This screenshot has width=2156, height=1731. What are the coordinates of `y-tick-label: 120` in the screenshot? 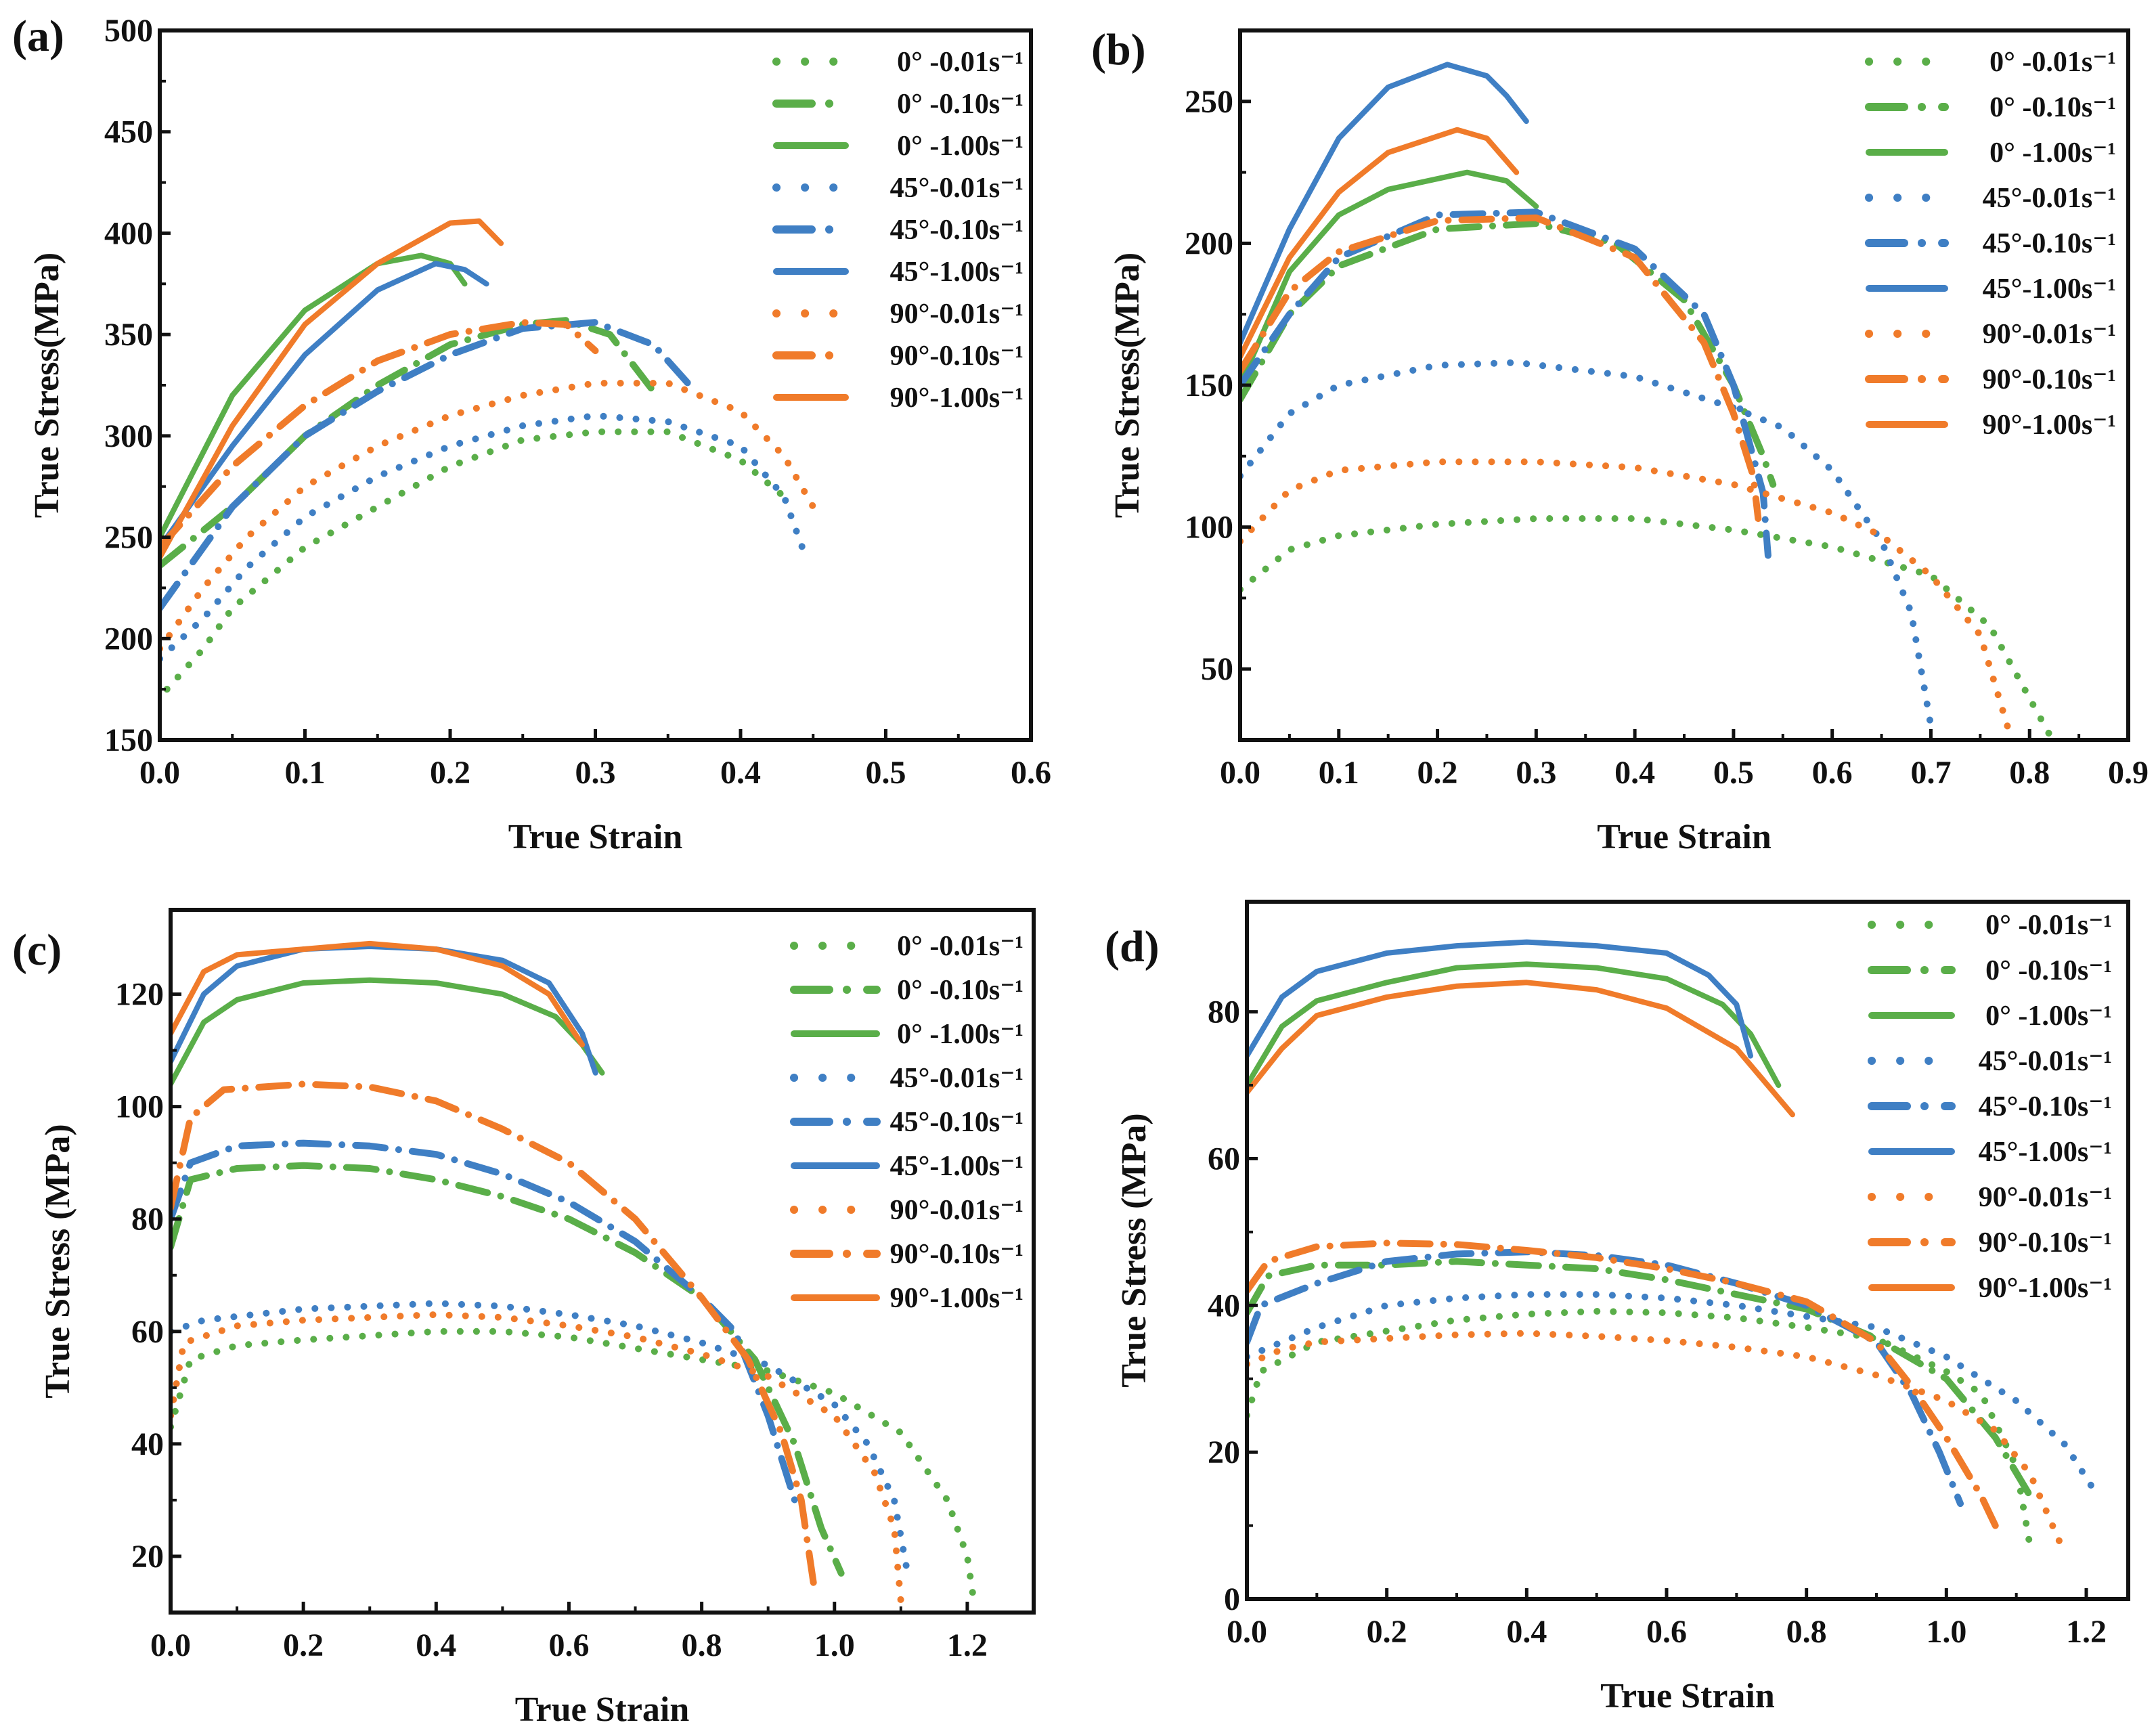 It's located at (140, 995).